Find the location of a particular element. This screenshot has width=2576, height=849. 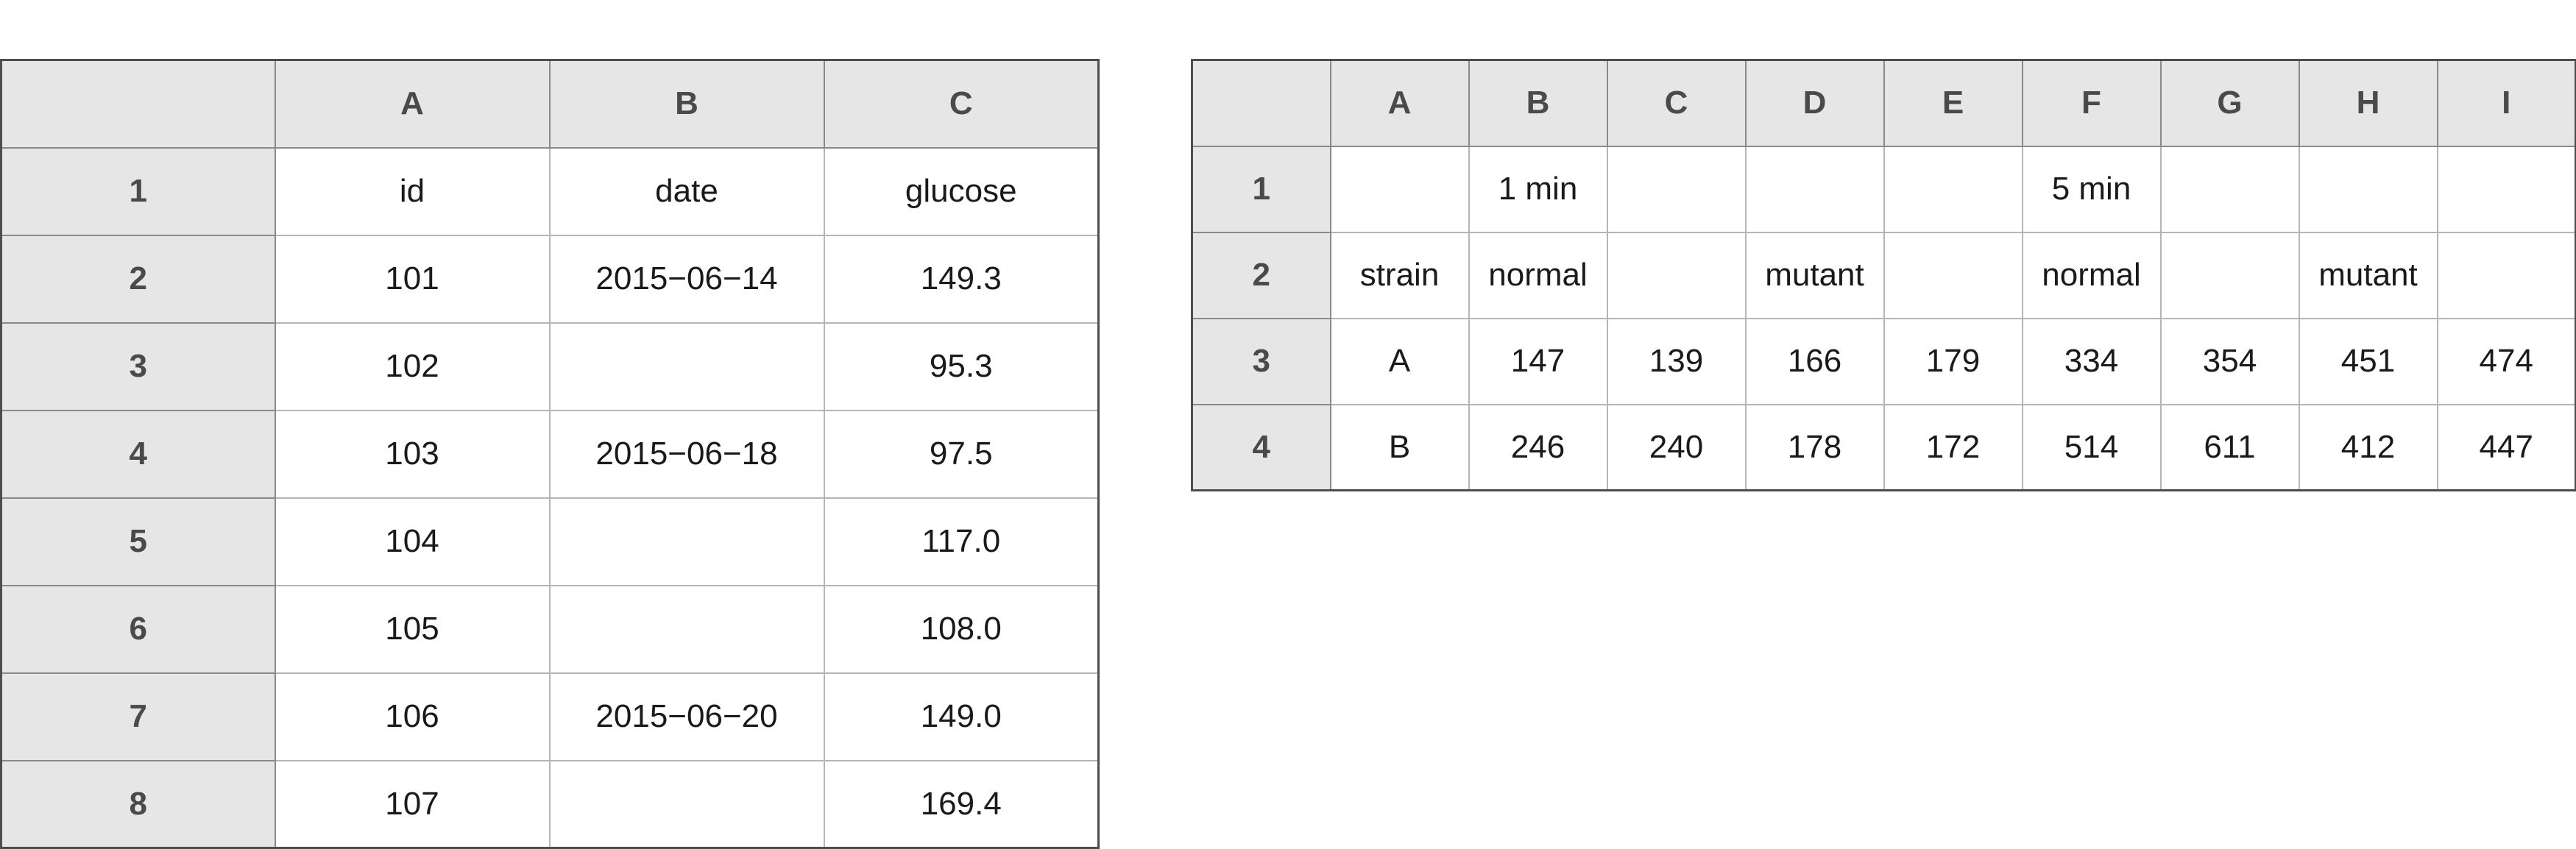

table-row: 7 106 2015−06−20 149.0 is located at coordinates (550, 716).